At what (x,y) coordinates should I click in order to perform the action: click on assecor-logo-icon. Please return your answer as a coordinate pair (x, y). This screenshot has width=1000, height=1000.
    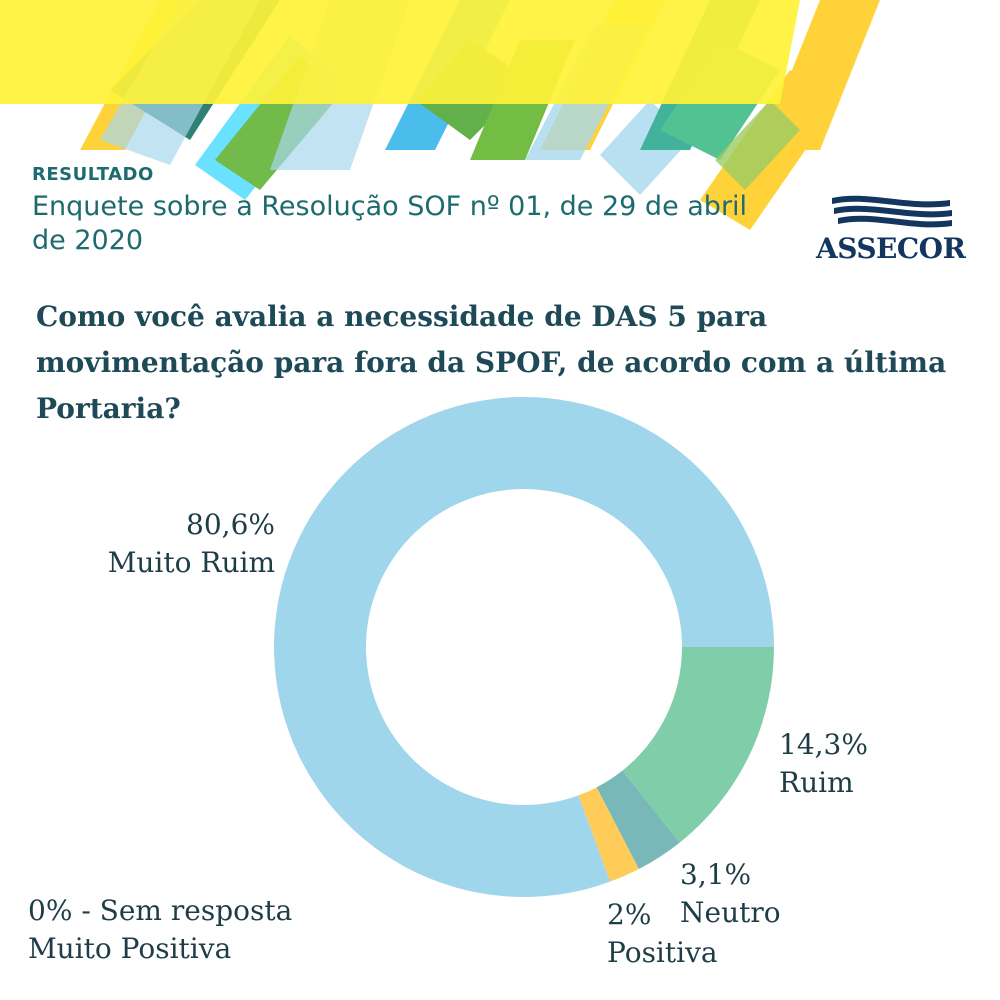
    Looking at the image, I should click on (892, 211).